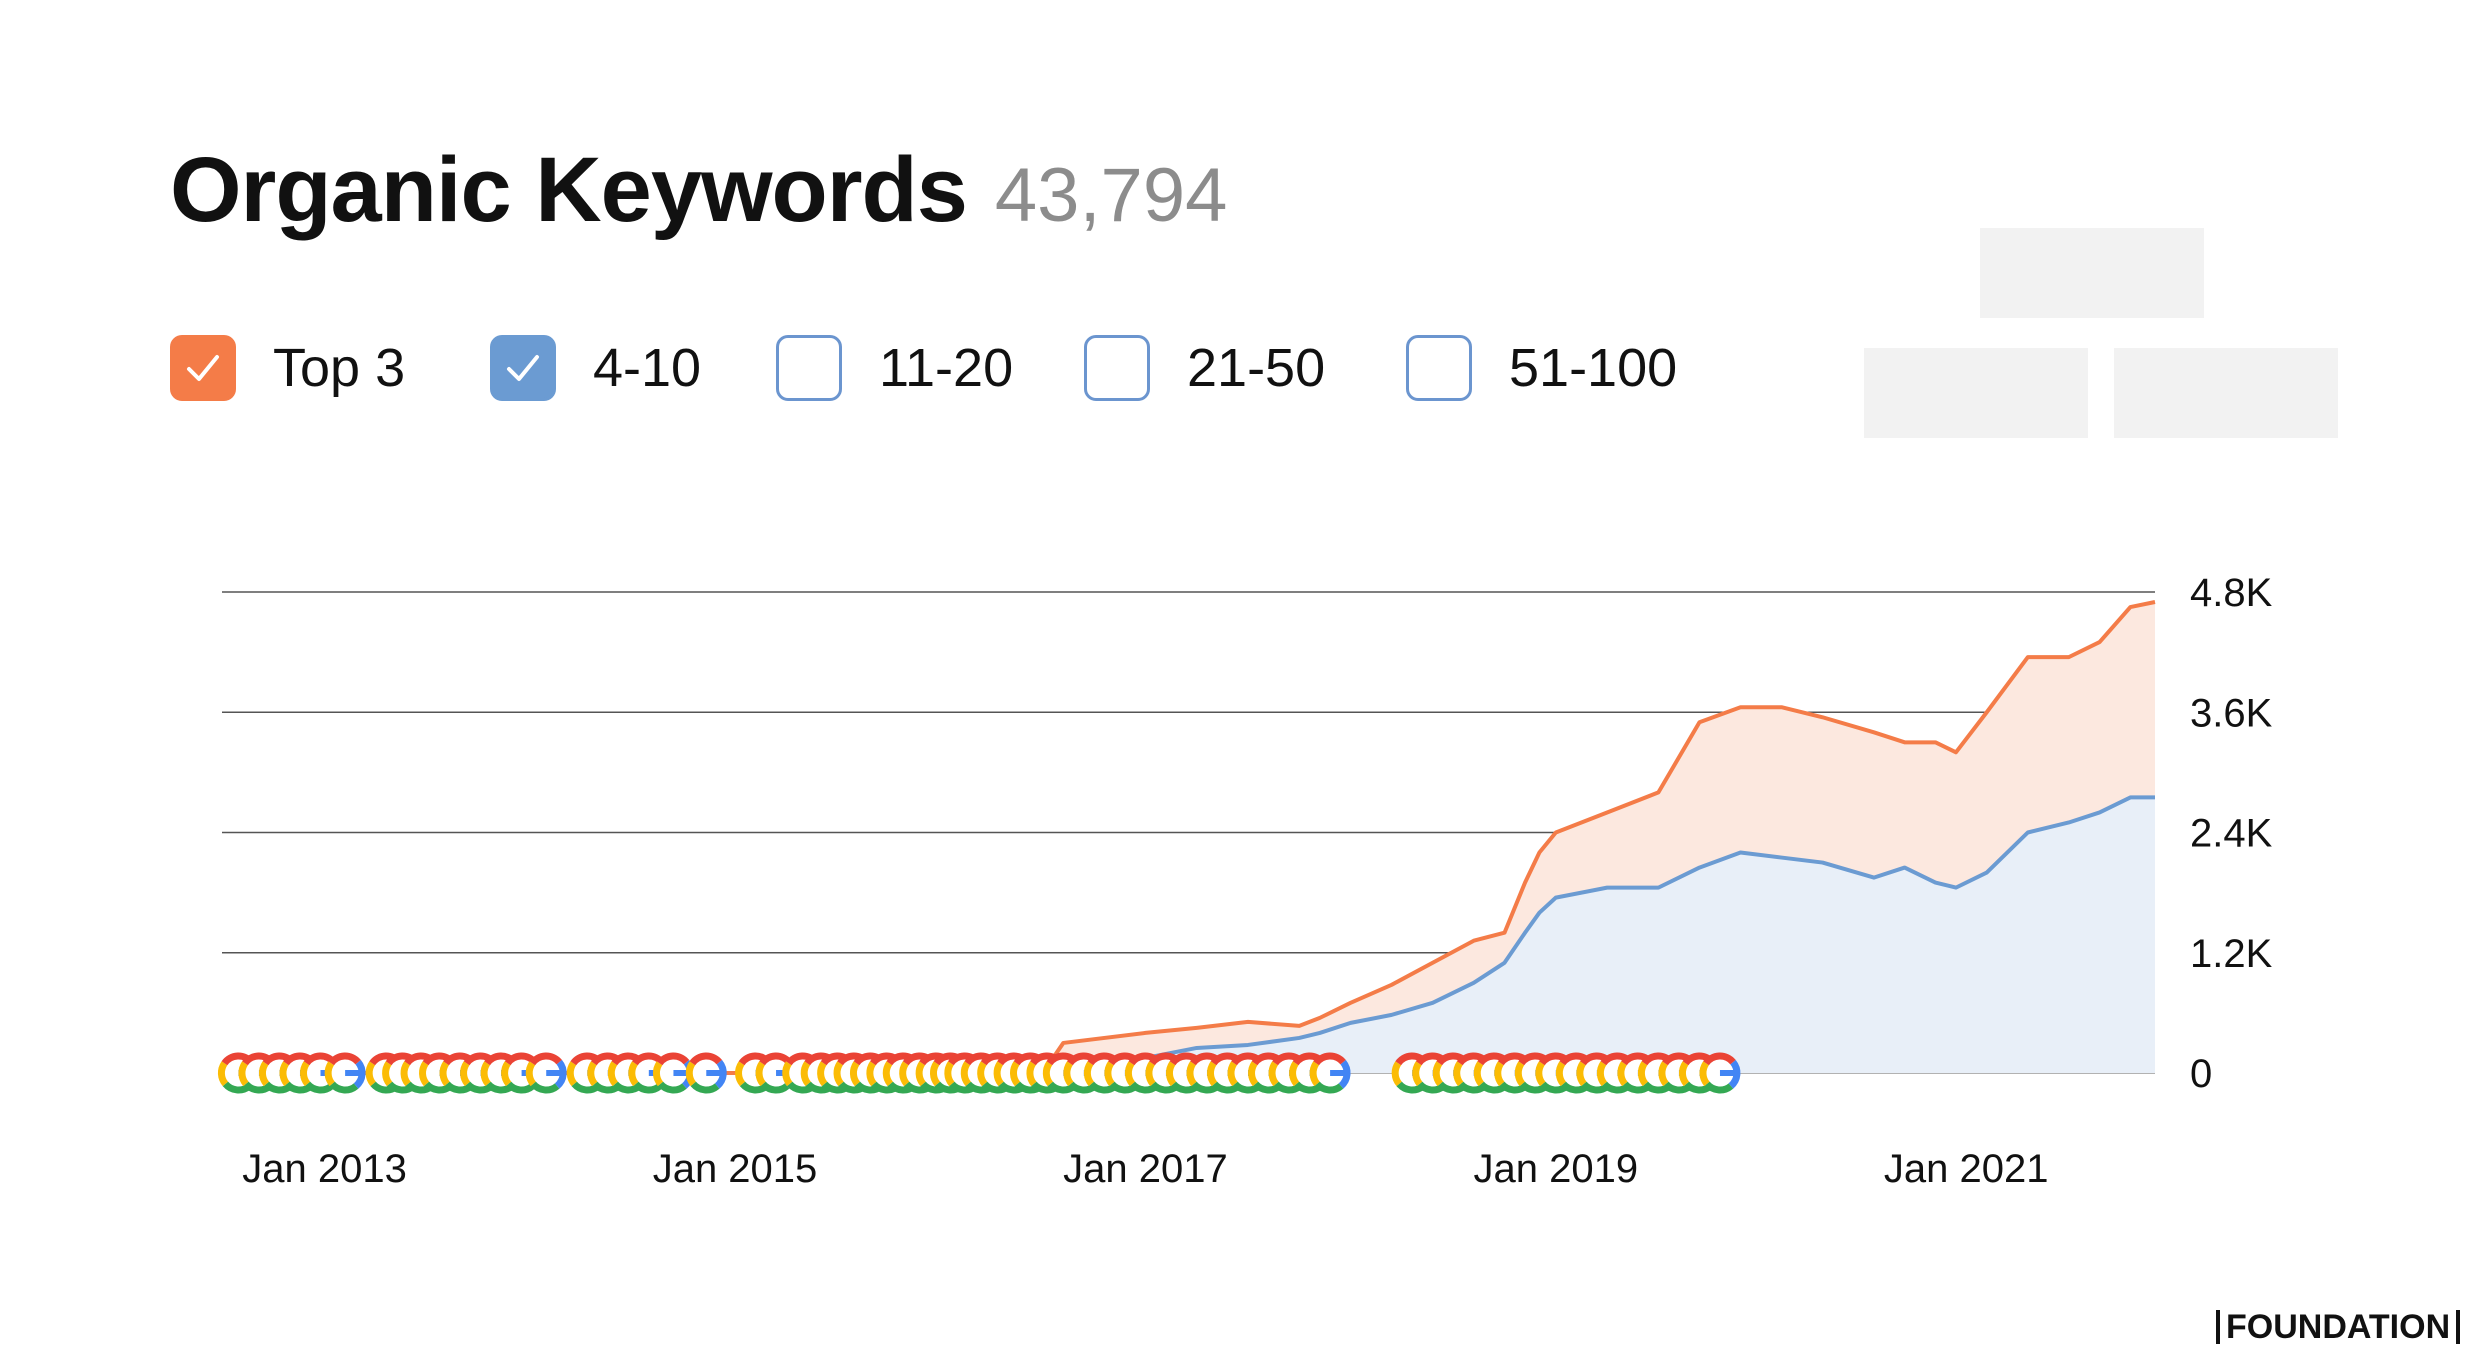  What do you see at coordinates (2231, 834) in the screenshot?
I see `y-tick-label: 2.4K` at bounding box center [2231, 834].